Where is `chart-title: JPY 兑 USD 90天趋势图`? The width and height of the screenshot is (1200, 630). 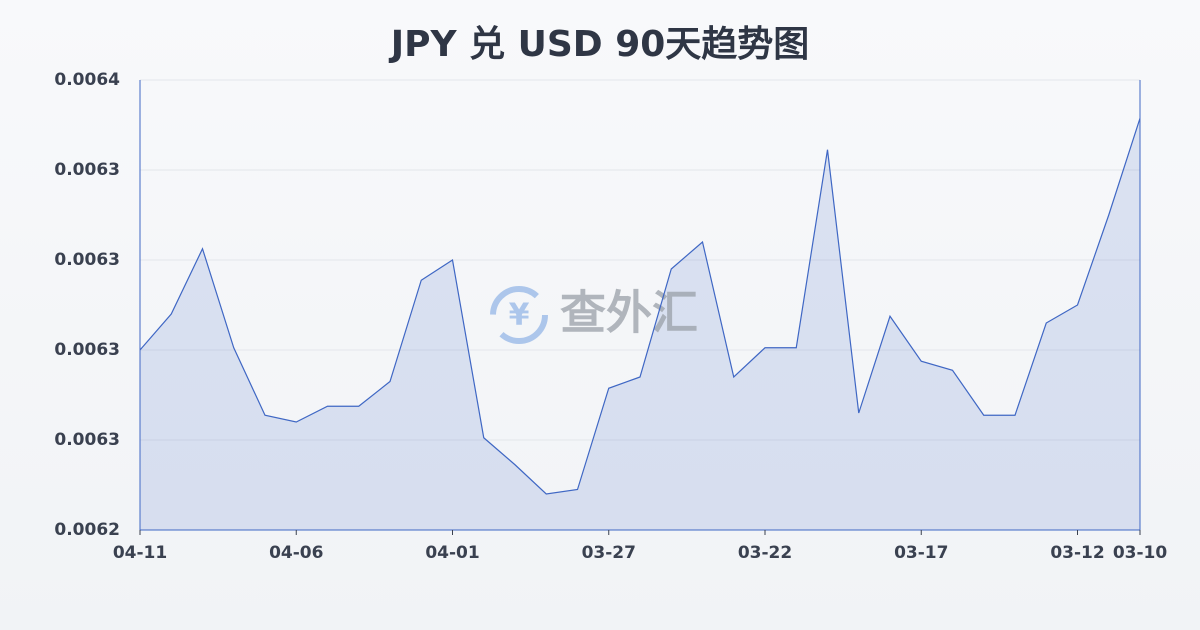
chart-title: JPY 兑 USD 90天趋势图 is located at coordinates (599, 44).